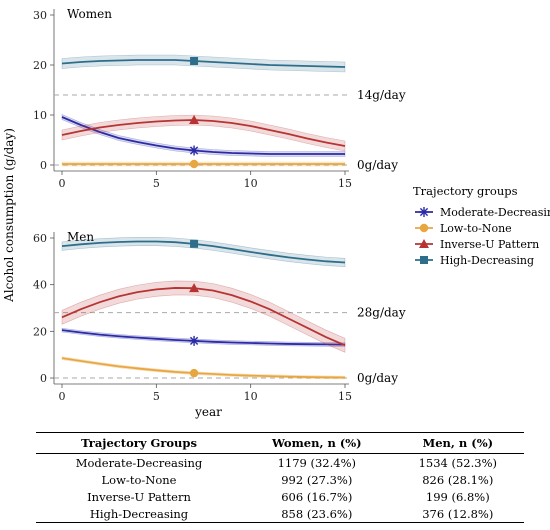  What do you see at coordinates (381, 313) in the screenshot?
I see `reference-line-label: 28g/day` at bounding box center [381, 313].